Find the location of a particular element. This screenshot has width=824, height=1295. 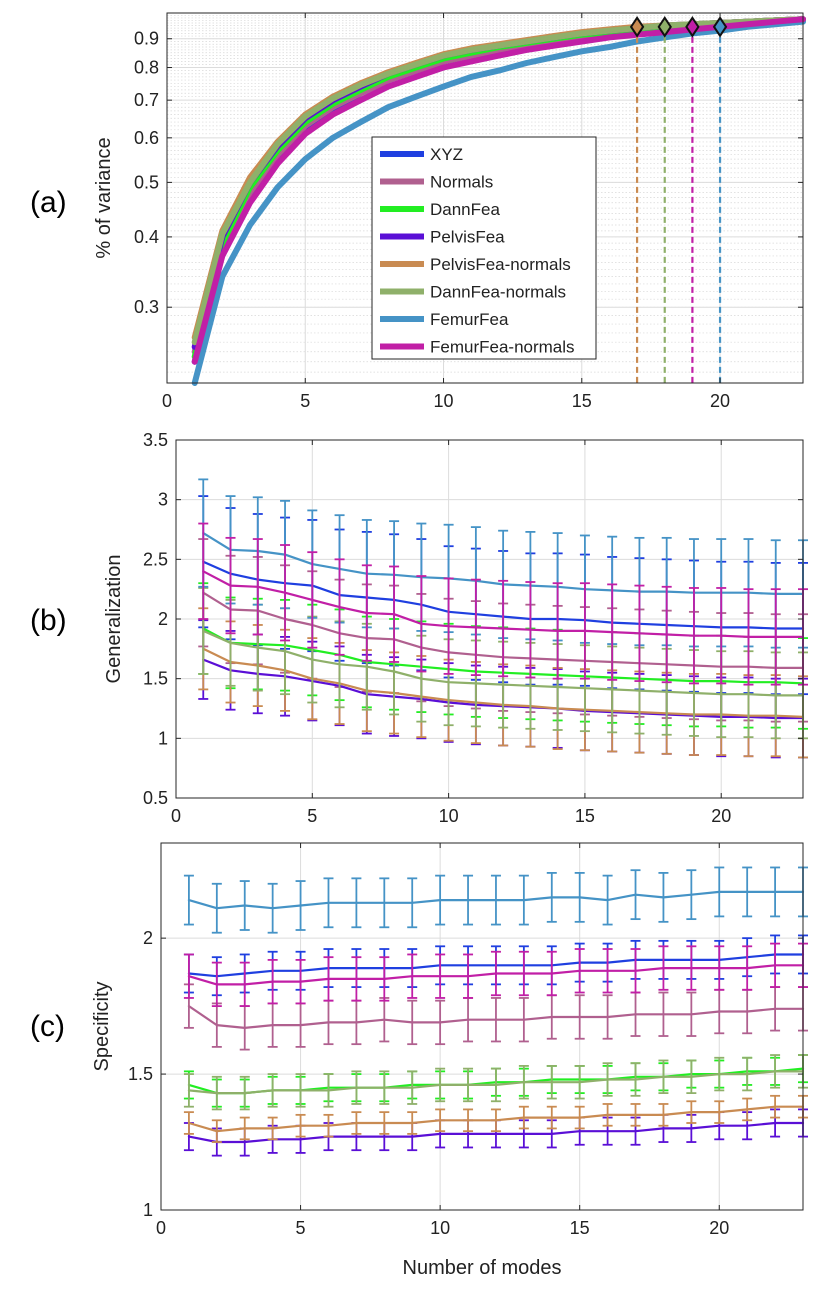

series-DannFea-normals is located at coordinates (495, 1082).